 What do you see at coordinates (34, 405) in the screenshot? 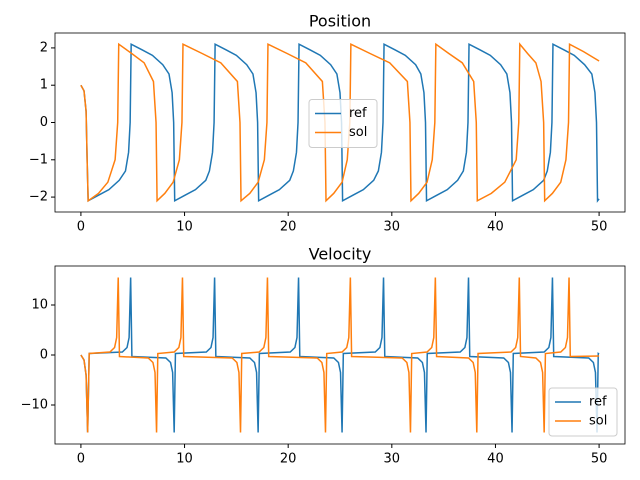
I see `y-tick-label: −10` at bounding box center [34, 405].